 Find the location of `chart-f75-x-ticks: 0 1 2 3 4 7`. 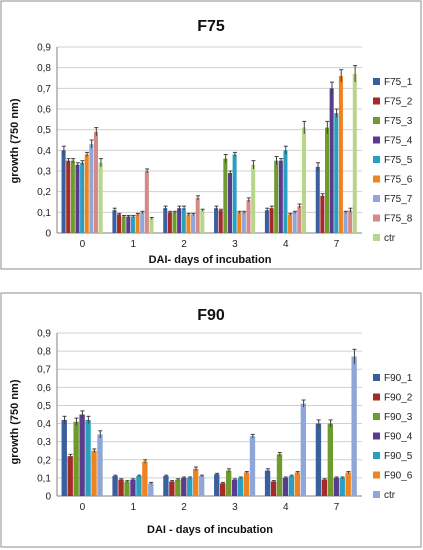

chart-f75-x-ticks: 0 1 2 3 4 7 is located at coordinates (210, 244).